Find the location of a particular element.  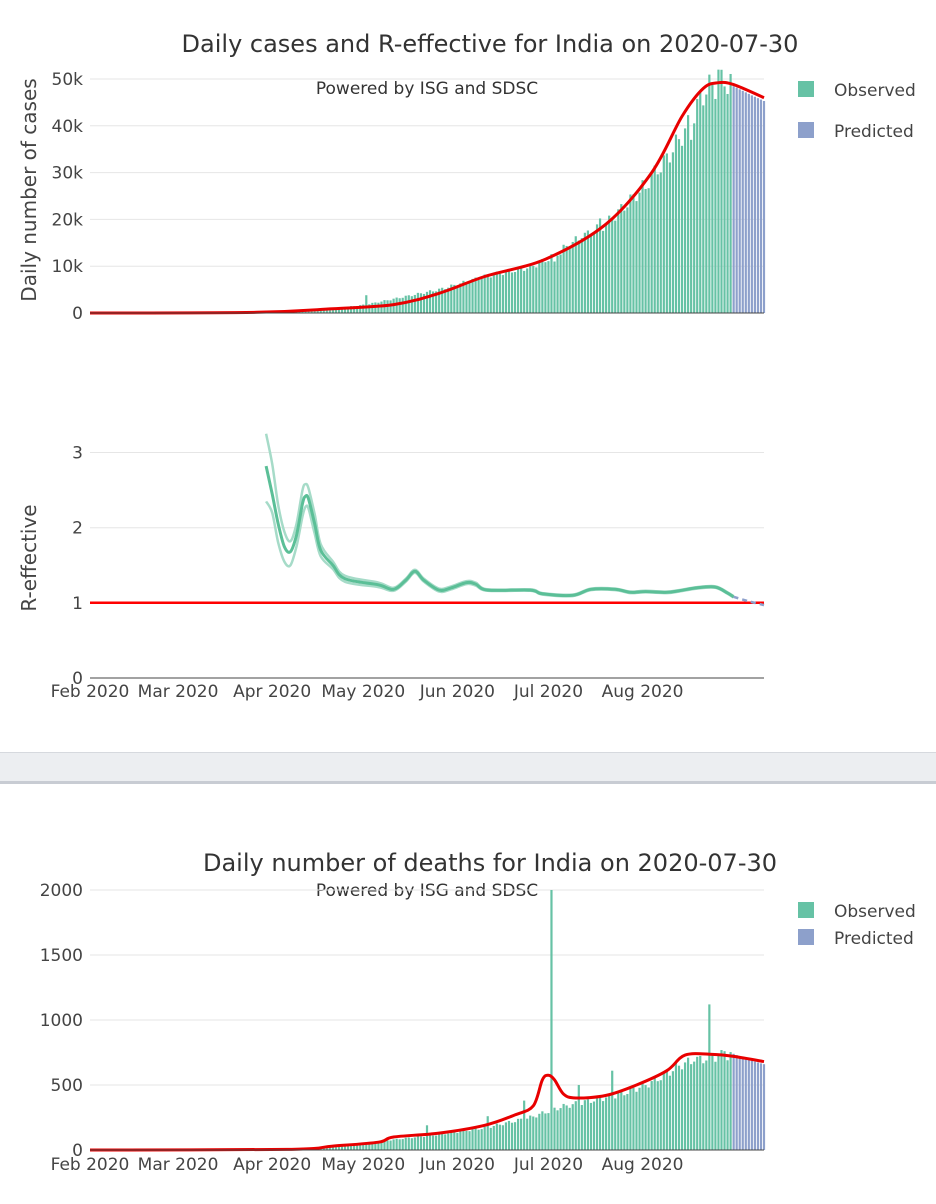

r-series-r-effective is located at coordinates (499, 531).